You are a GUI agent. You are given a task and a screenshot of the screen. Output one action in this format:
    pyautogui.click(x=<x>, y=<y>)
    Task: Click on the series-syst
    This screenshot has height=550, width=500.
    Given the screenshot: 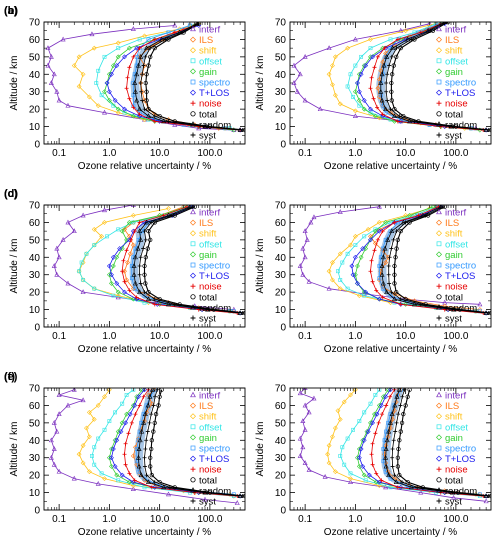 What is the action you would take?
    pyautogui.click(x=437, y=77)
    